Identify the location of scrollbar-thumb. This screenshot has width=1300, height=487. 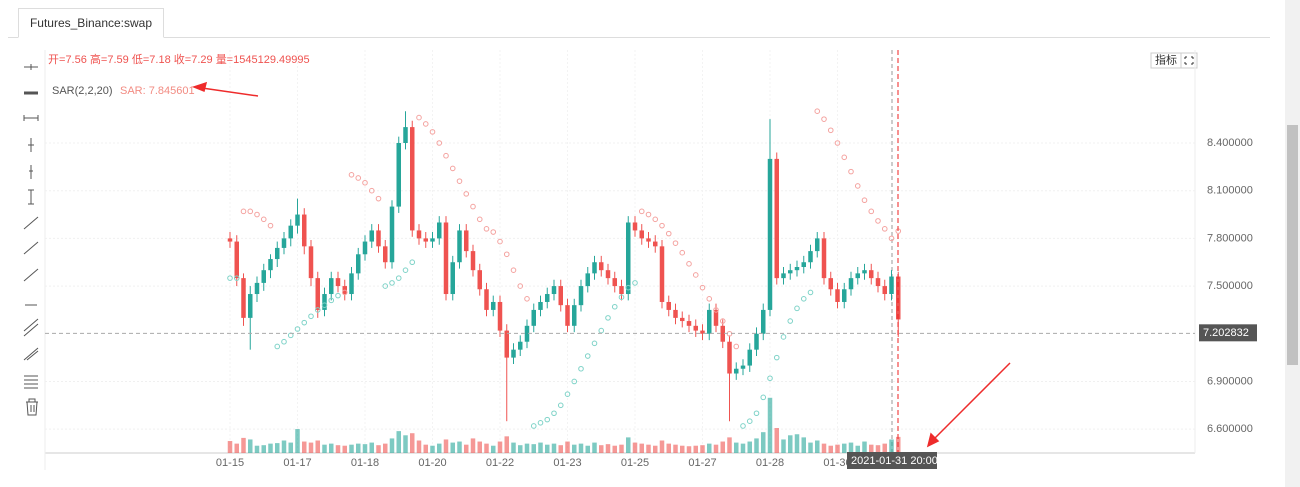
(1292, 245).